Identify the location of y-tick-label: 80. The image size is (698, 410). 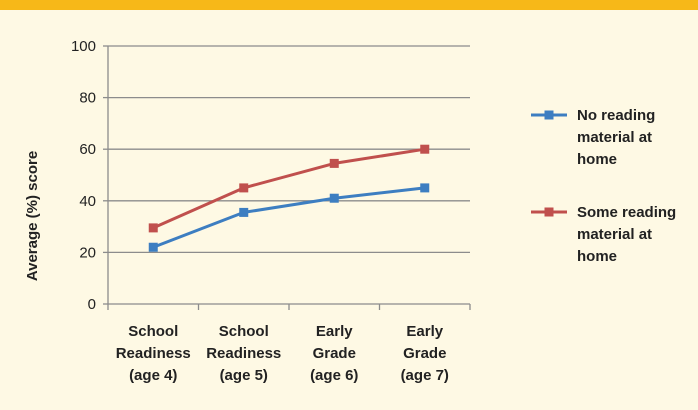
(87, 98).